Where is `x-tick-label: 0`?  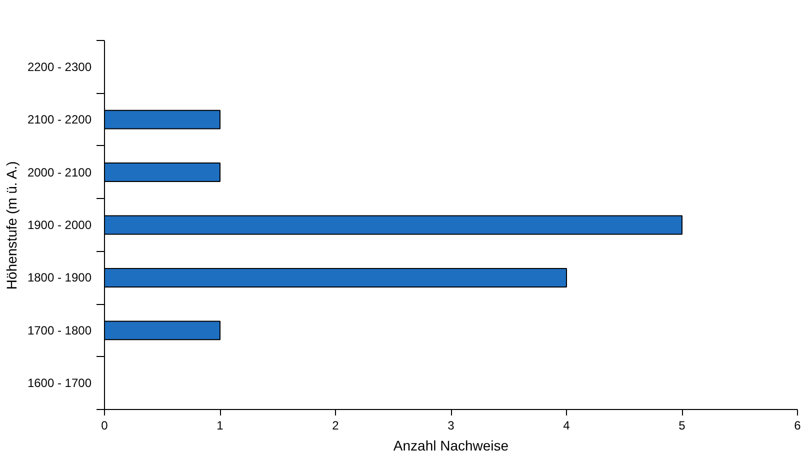
x-tick-label: 0 is located at coordinates (104, 425).